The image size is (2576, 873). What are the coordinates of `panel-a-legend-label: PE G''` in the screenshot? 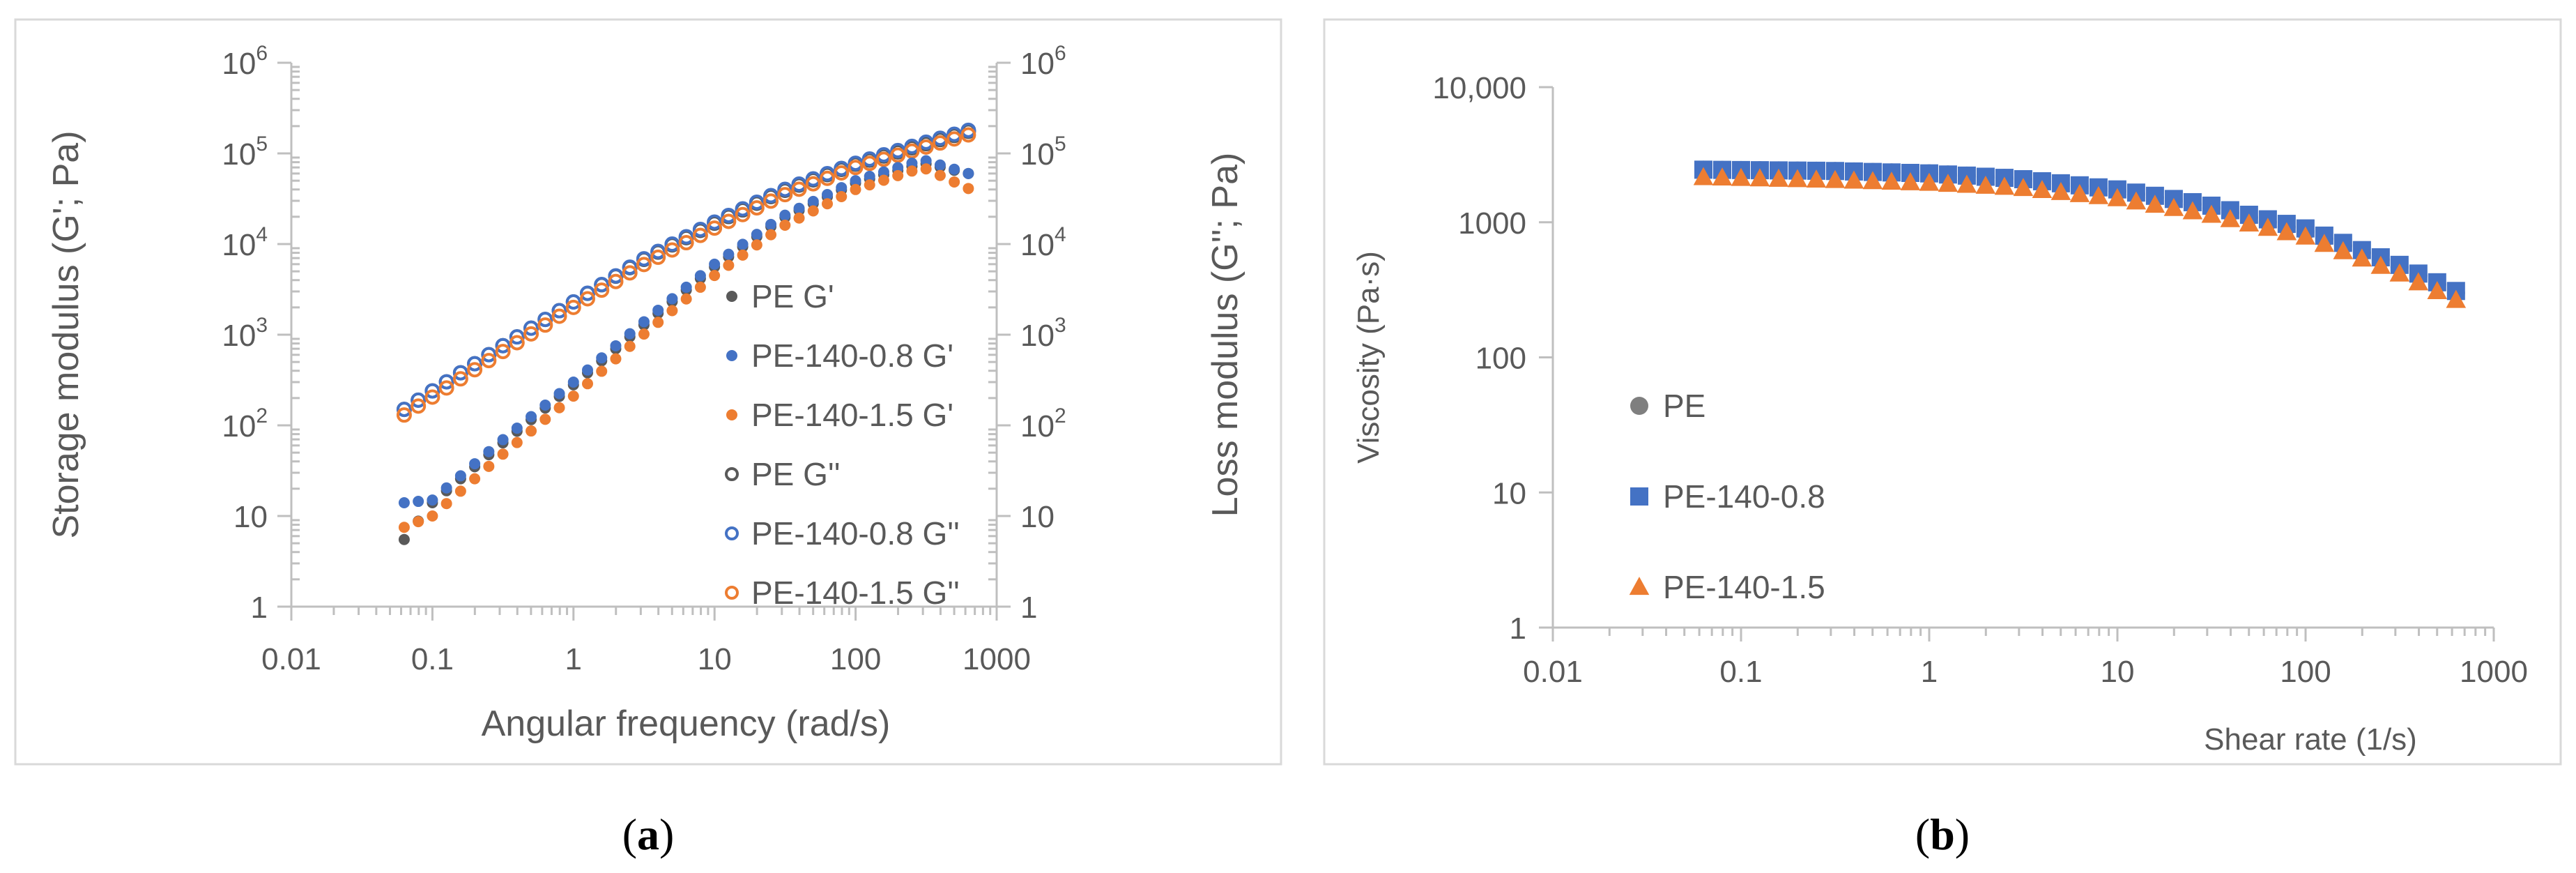 It's located at (796, 474).